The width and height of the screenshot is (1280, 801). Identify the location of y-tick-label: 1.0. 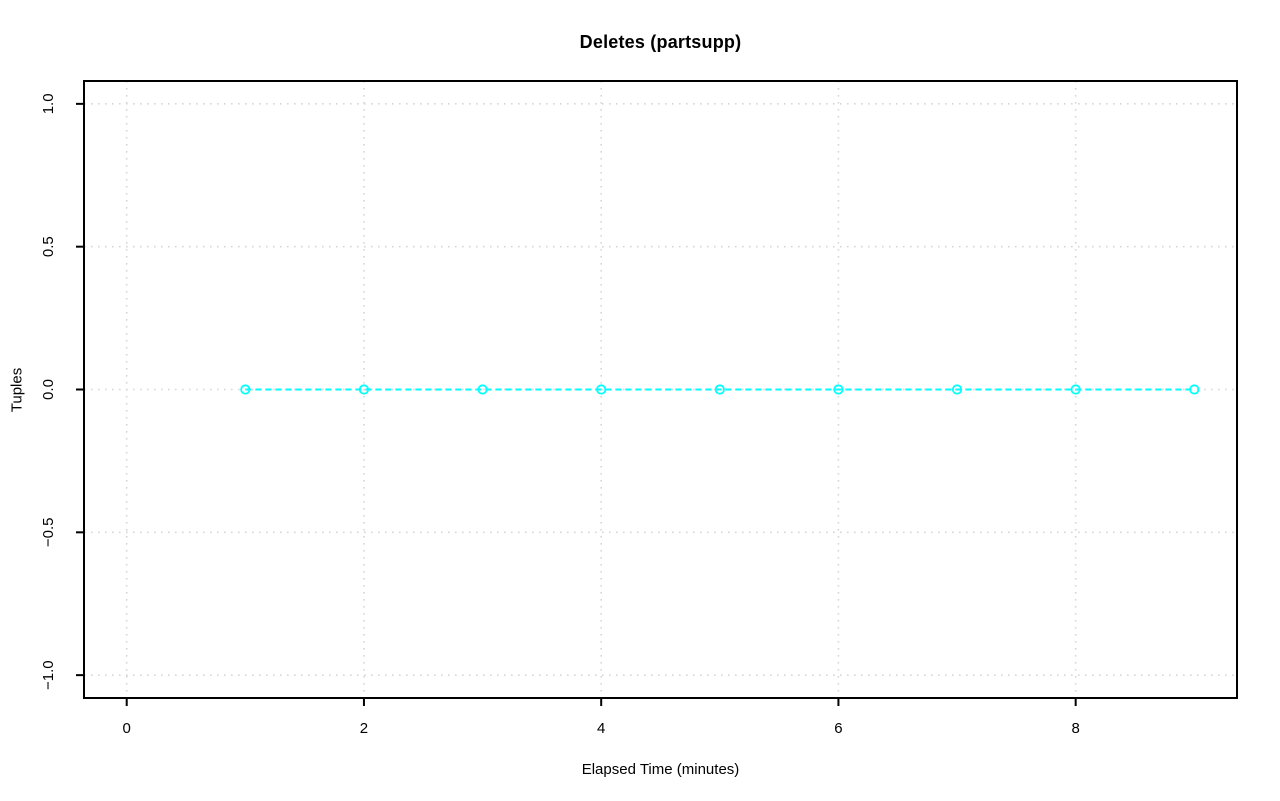
(48, 103).